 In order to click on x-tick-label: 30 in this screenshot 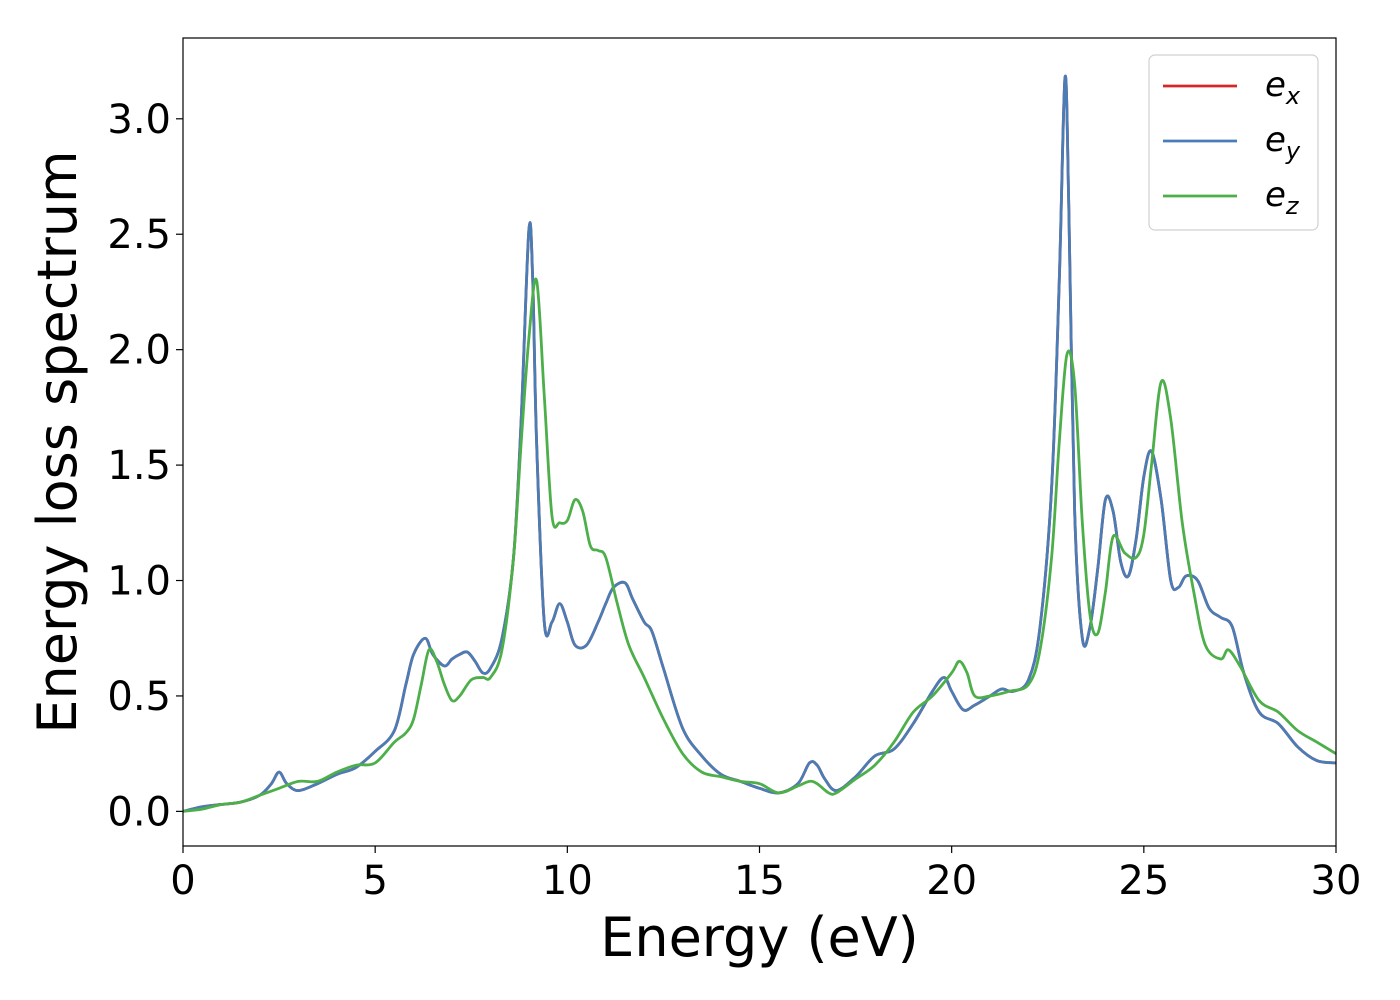, I will do `click(1336, 881)`.